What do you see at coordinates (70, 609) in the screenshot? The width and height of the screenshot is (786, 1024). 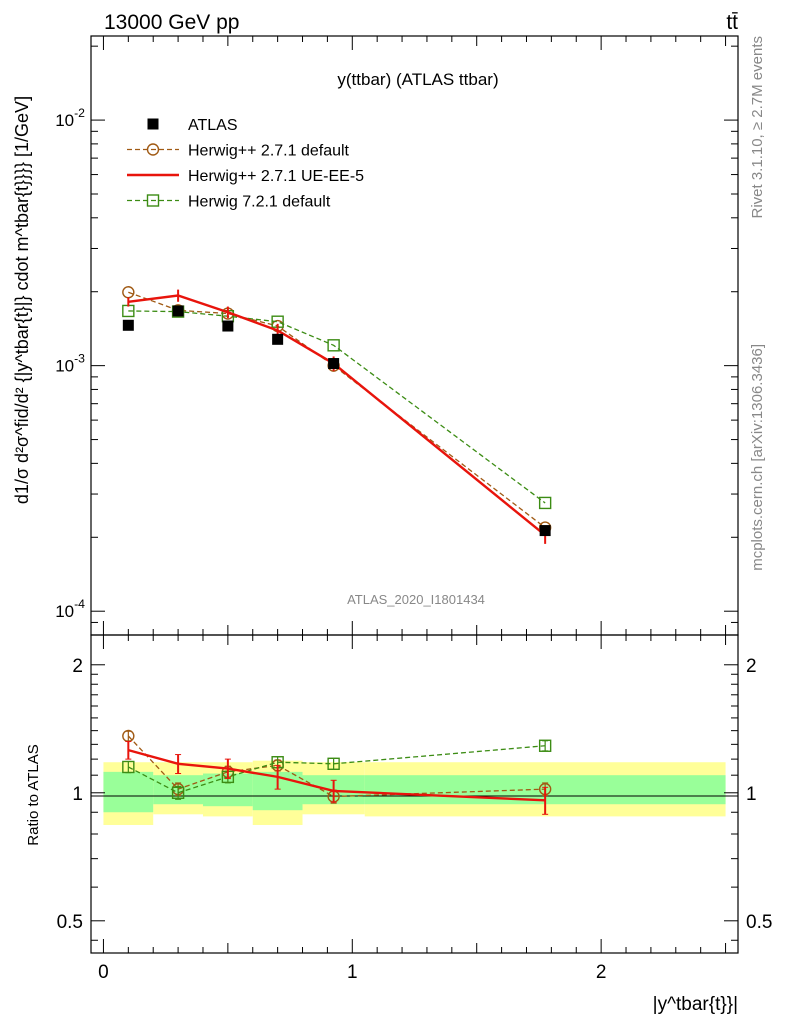 I see `main-y-tick-label: 10⁻⁴` at bounding box center [70, 609].